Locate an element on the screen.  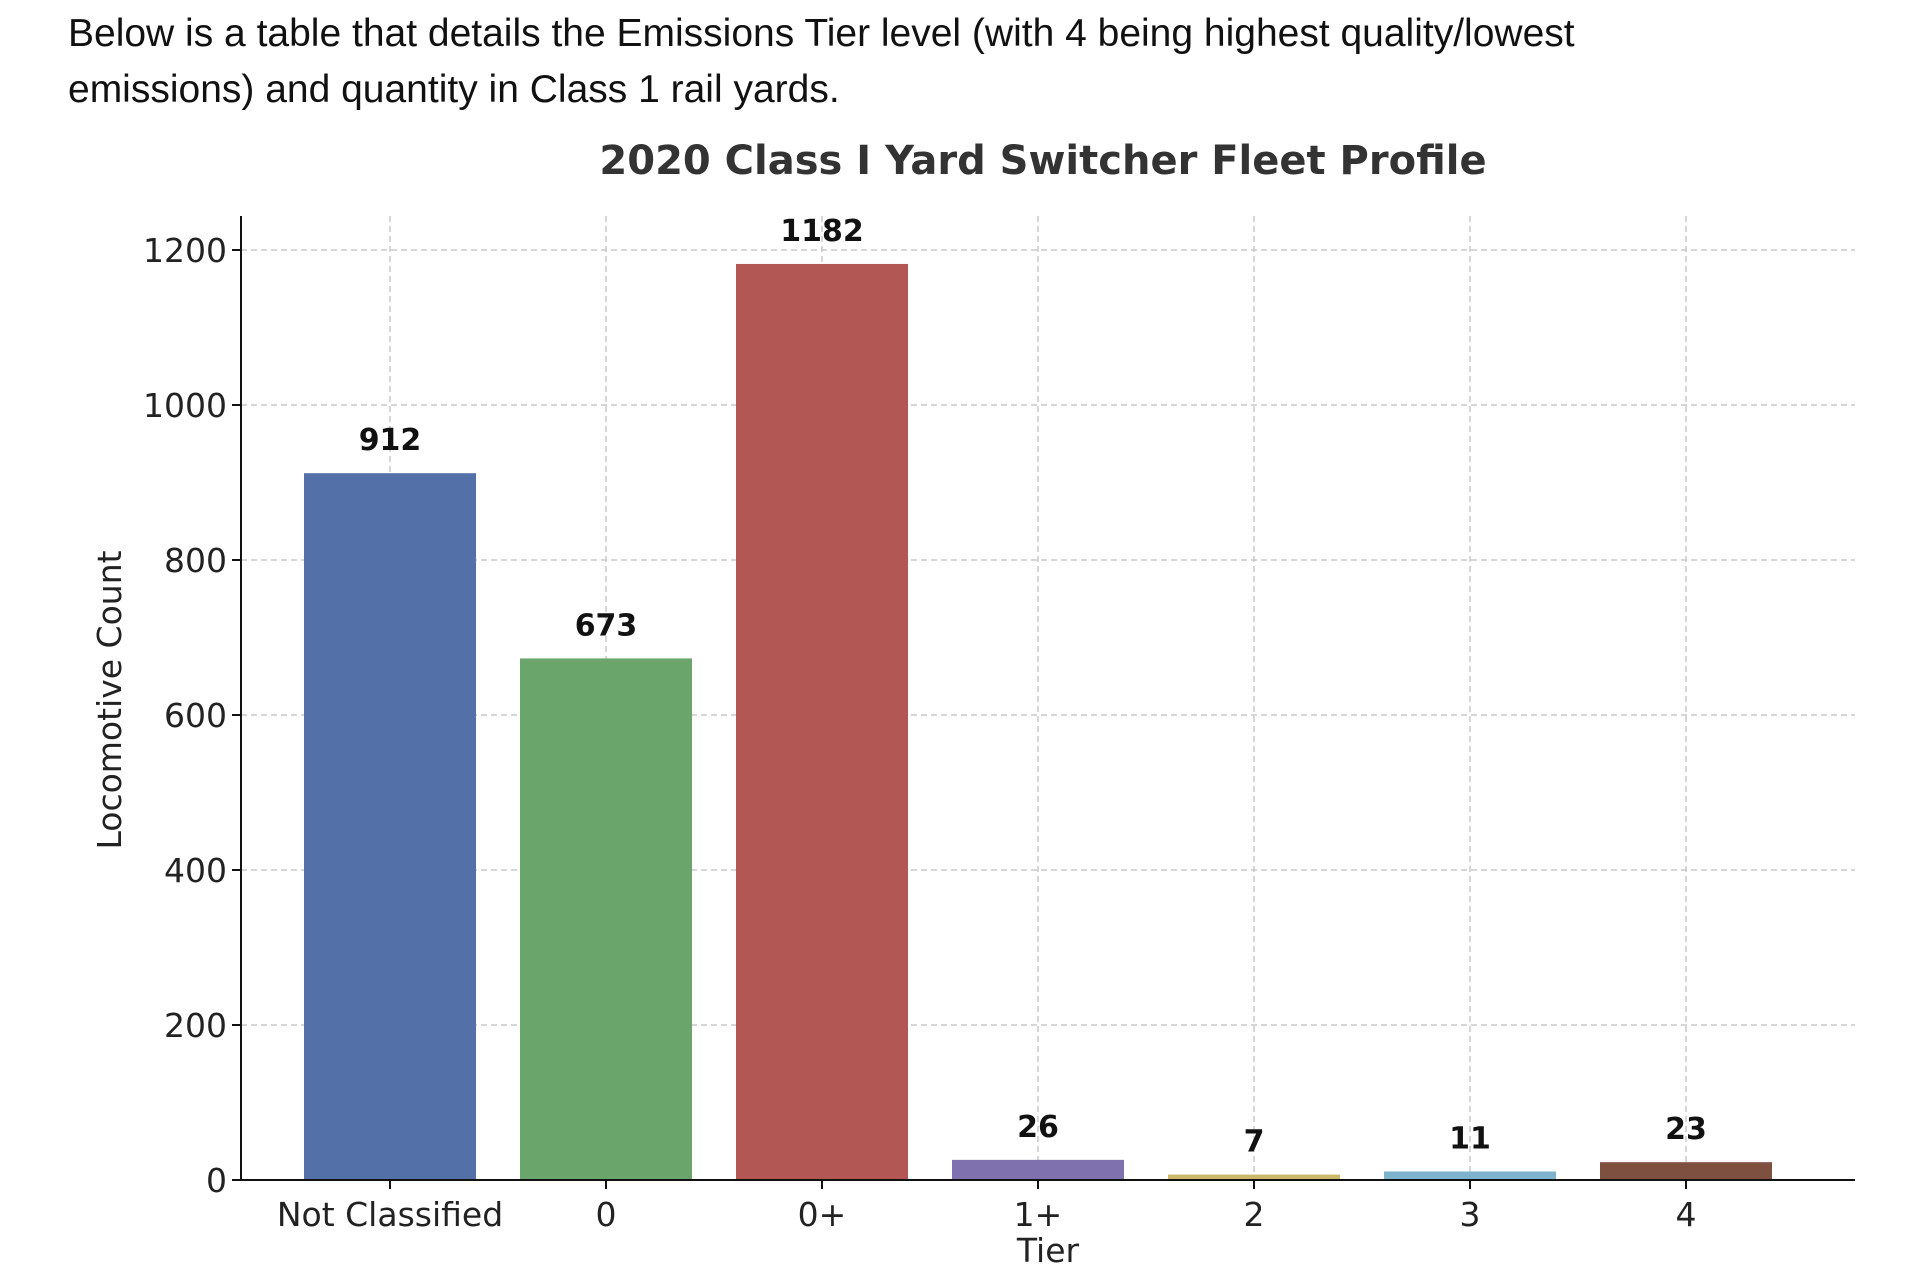
x-tick-label: 2 is located at coordinates (1254, 1214).